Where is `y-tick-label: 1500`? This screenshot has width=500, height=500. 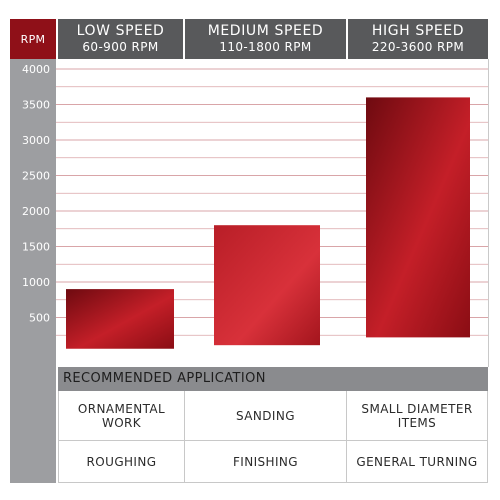
y-tick-label: 1500 is located at coordinates (36, 247).